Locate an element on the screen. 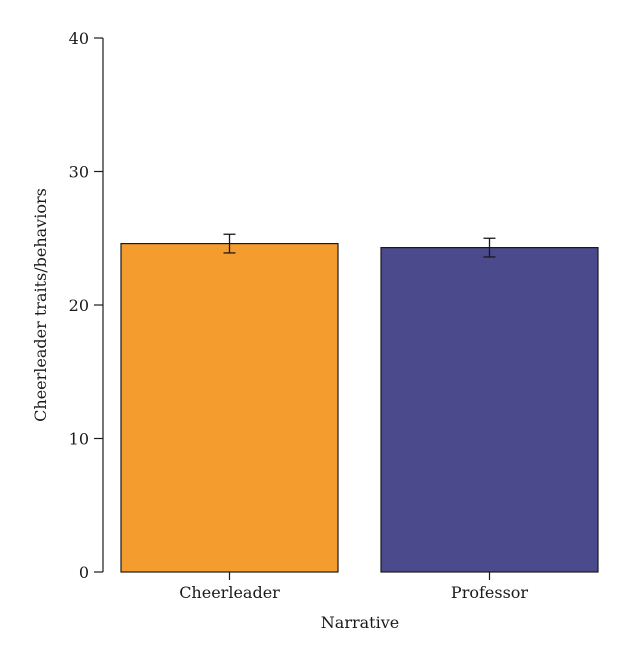 The image size is (630, 660). x-tick-label-professor: Professor is located at coordinates (489, 592).